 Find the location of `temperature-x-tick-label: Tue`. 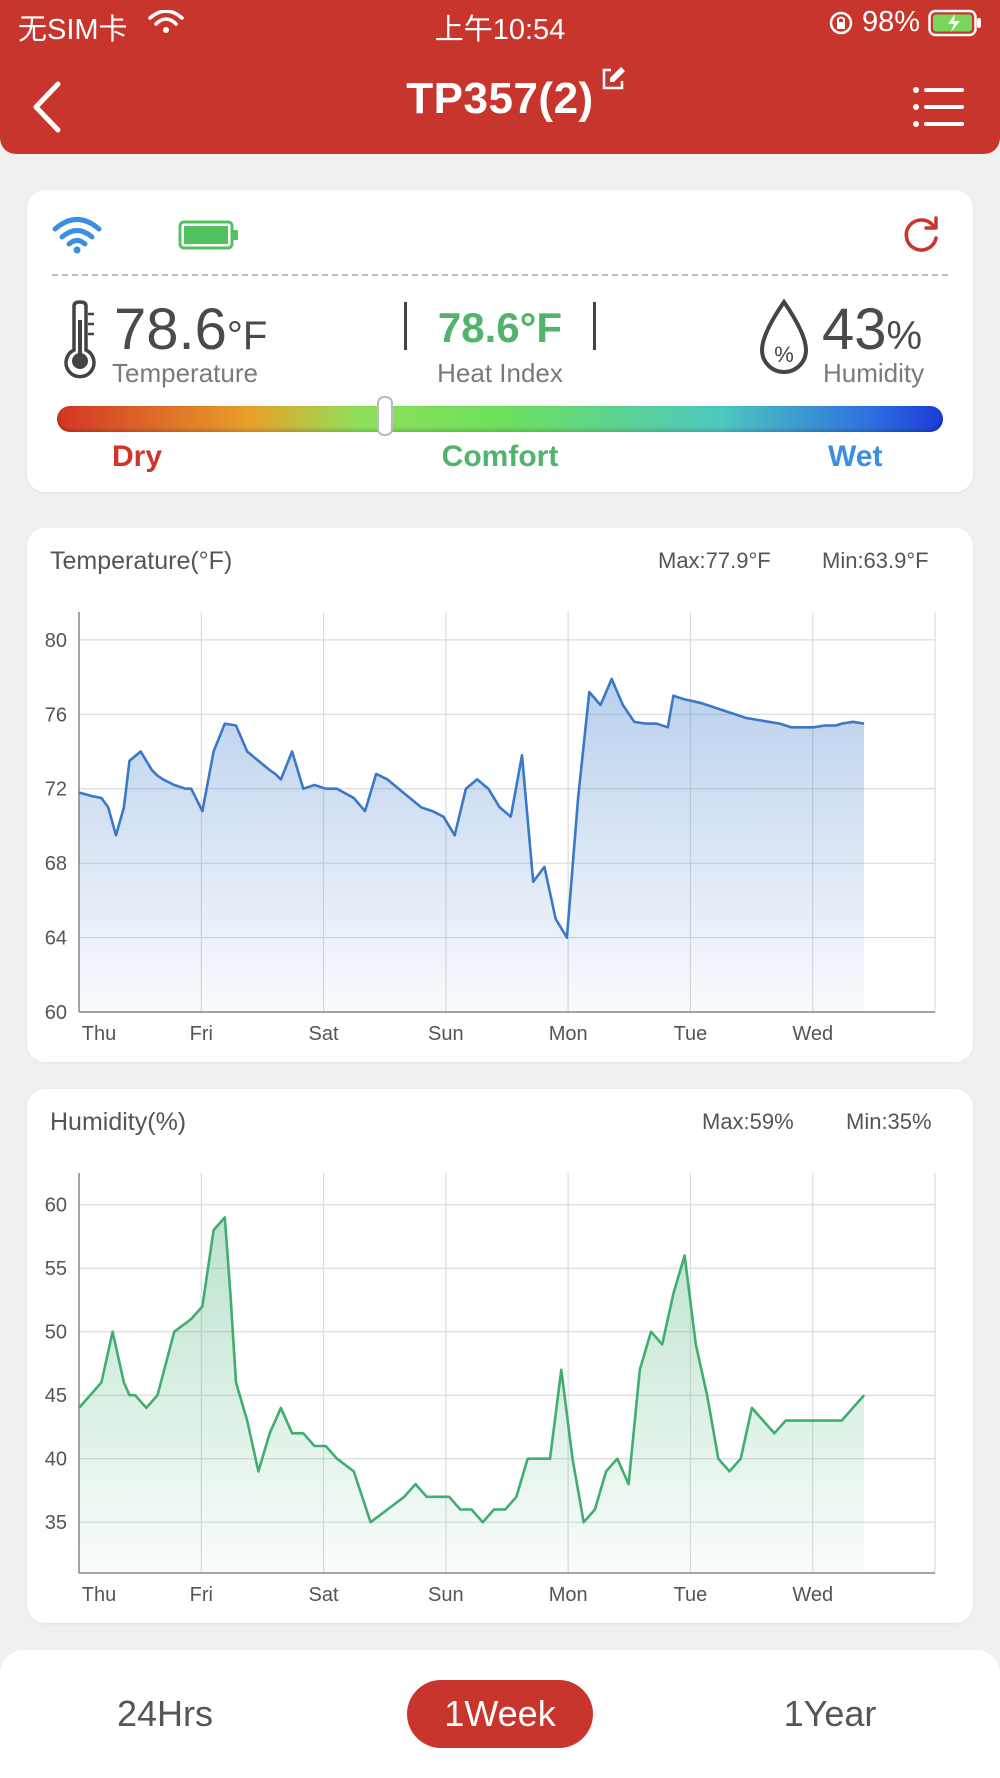

temperature-x-tick-label: Tue is located at coordinates (691, 1034).